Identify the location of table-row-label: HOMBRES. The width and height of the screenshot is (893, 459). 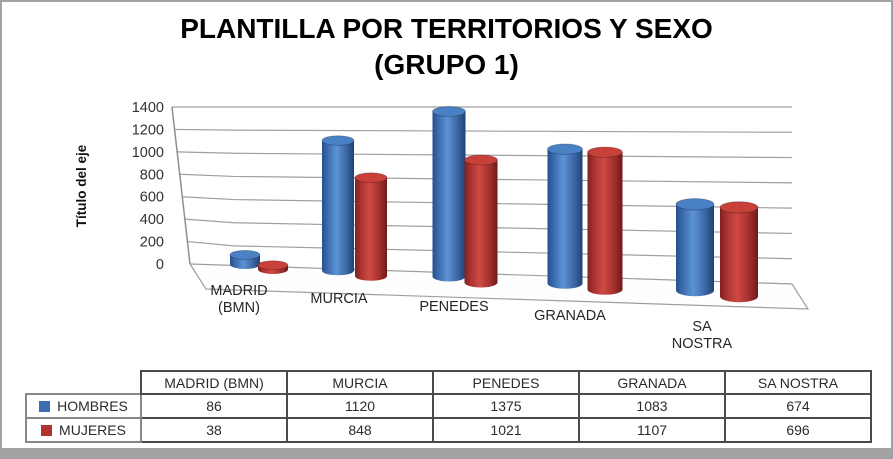
(83, 406).